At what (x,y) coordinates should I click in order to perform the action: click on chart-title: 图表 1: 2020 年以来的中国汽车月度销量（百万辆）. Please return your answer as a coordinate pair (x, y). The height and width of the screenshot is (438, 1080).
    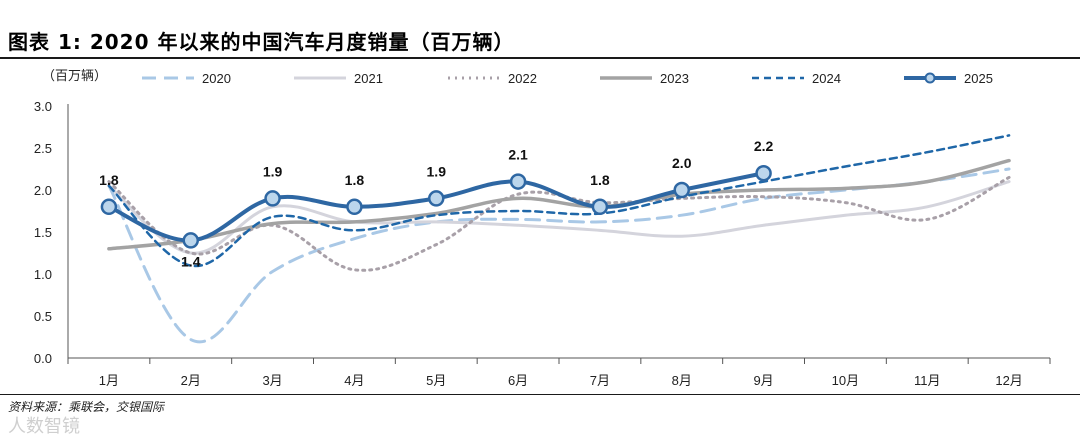
    Looking at the image, I should click on (261, 42).